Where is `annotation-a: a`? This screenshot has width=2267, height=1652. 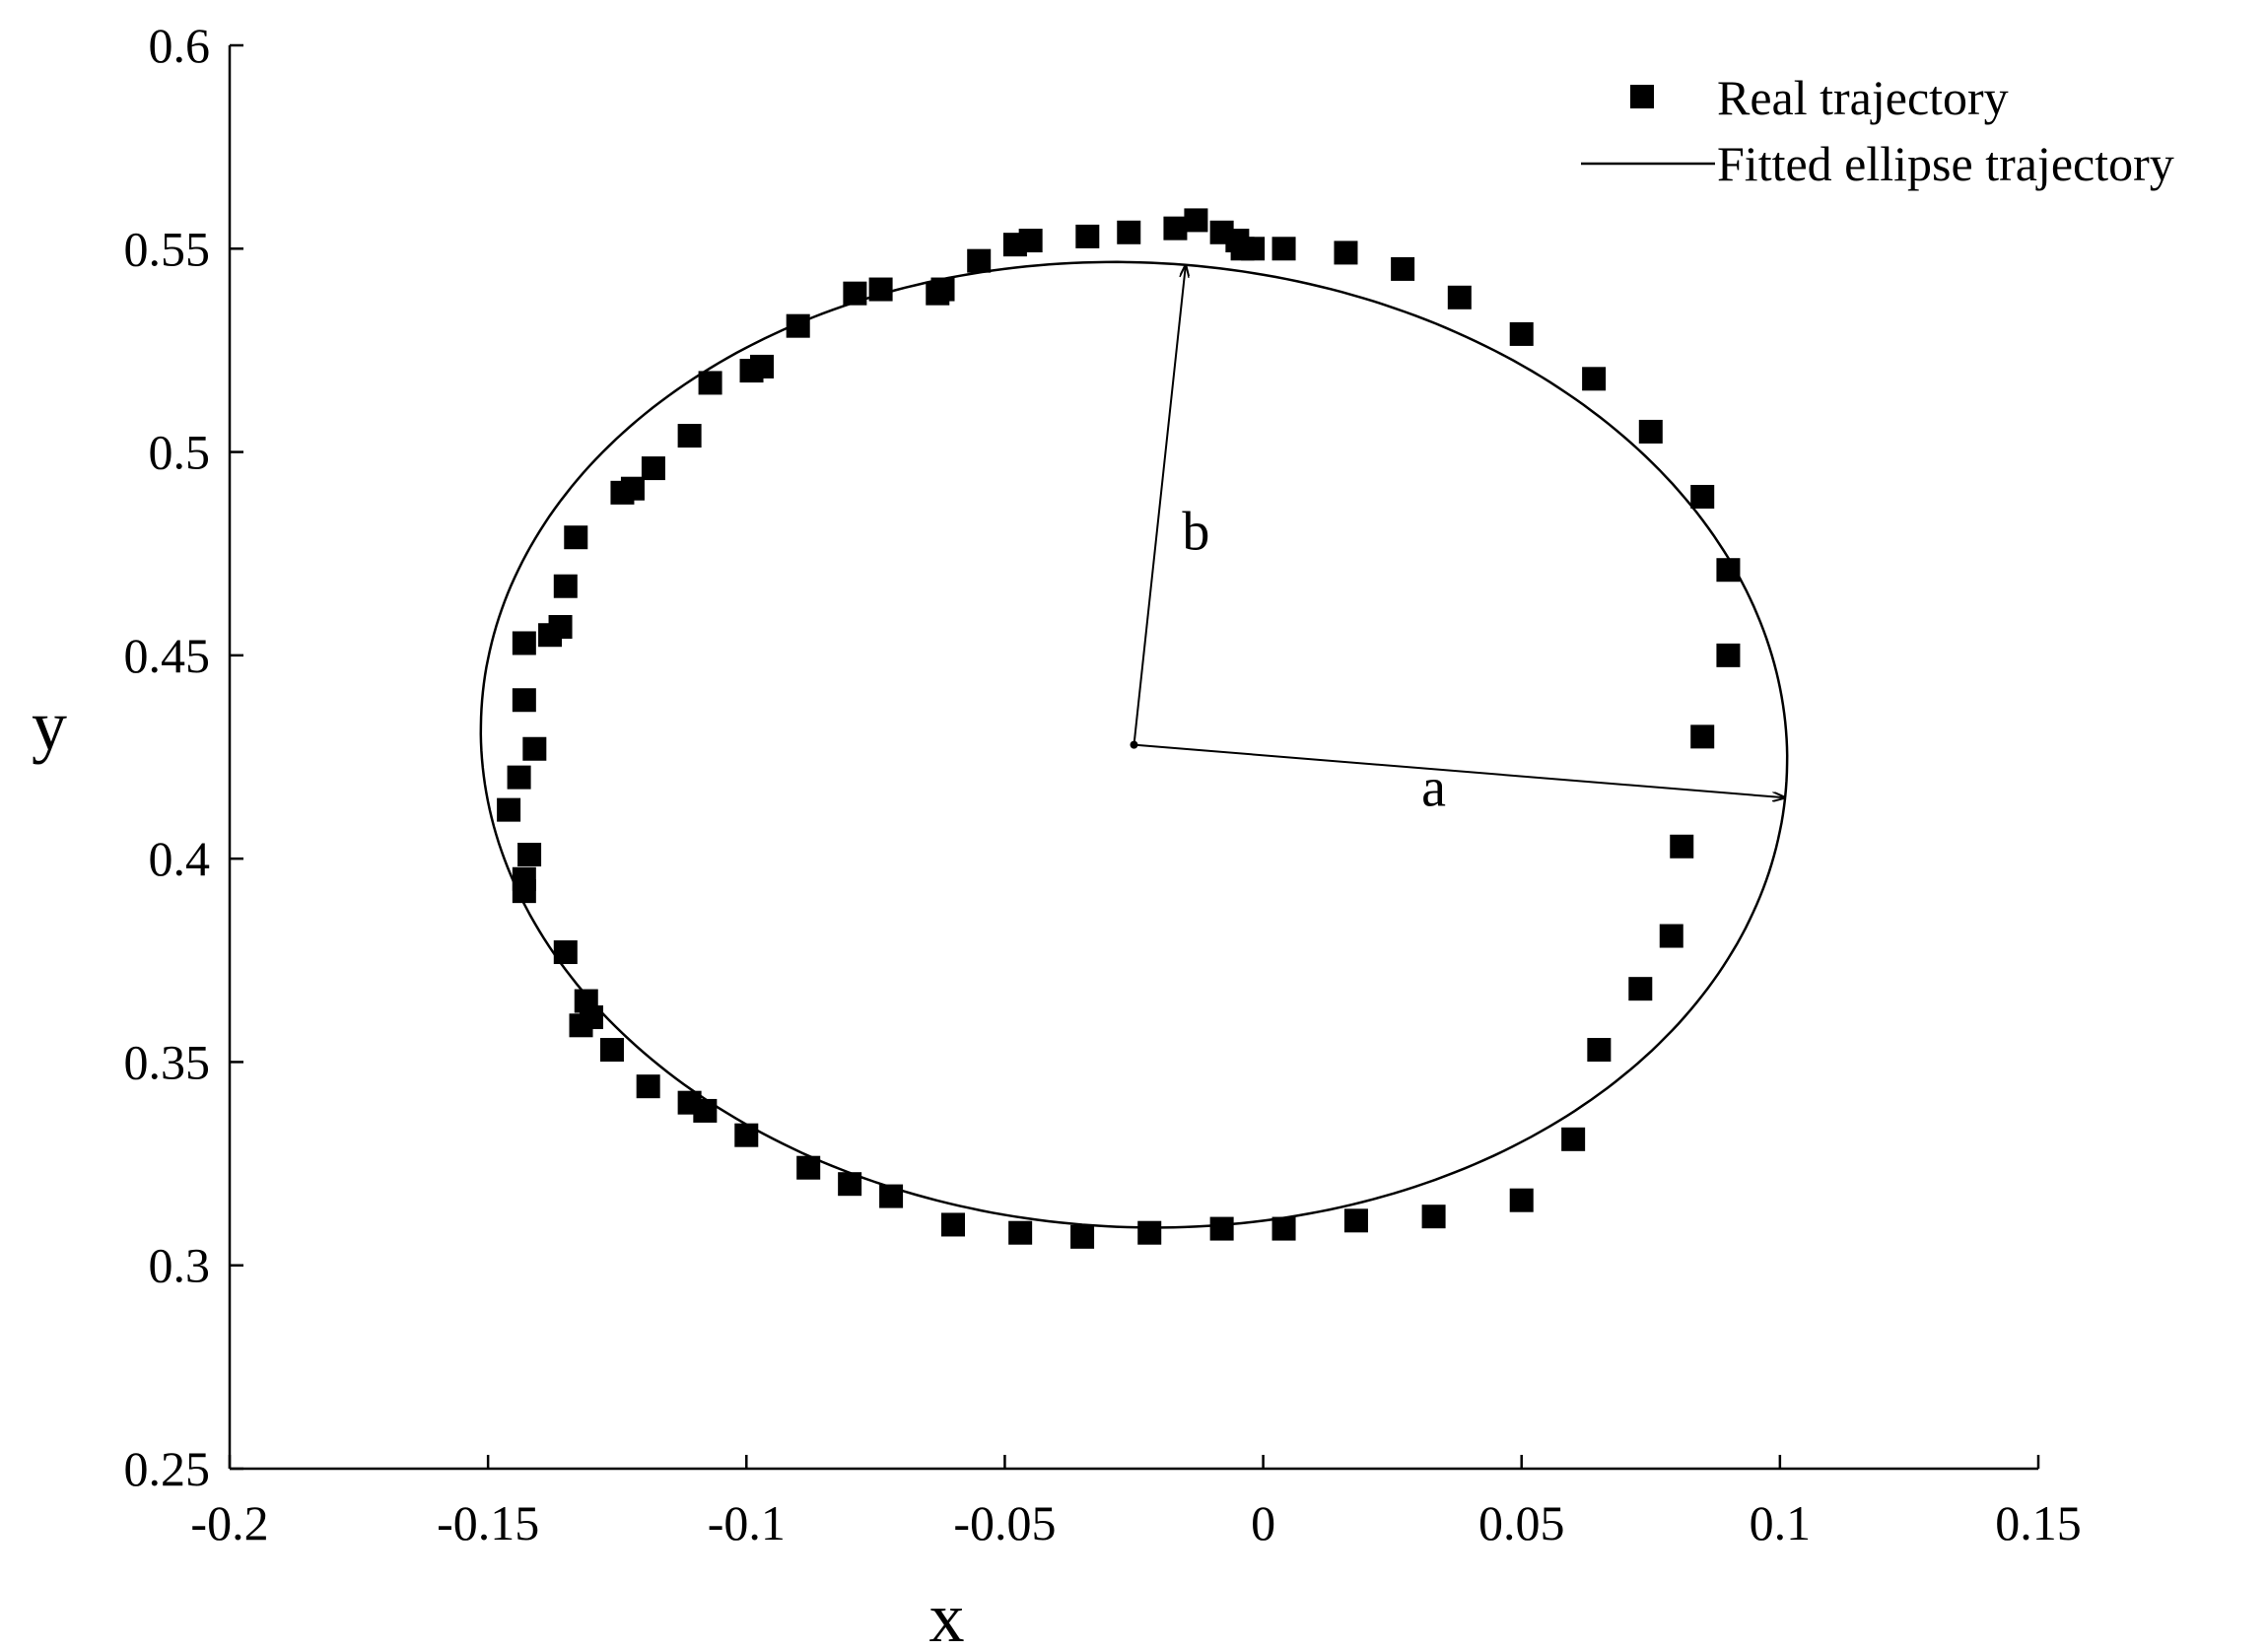
annotation-a: a is located at coordinates (1433, 788).